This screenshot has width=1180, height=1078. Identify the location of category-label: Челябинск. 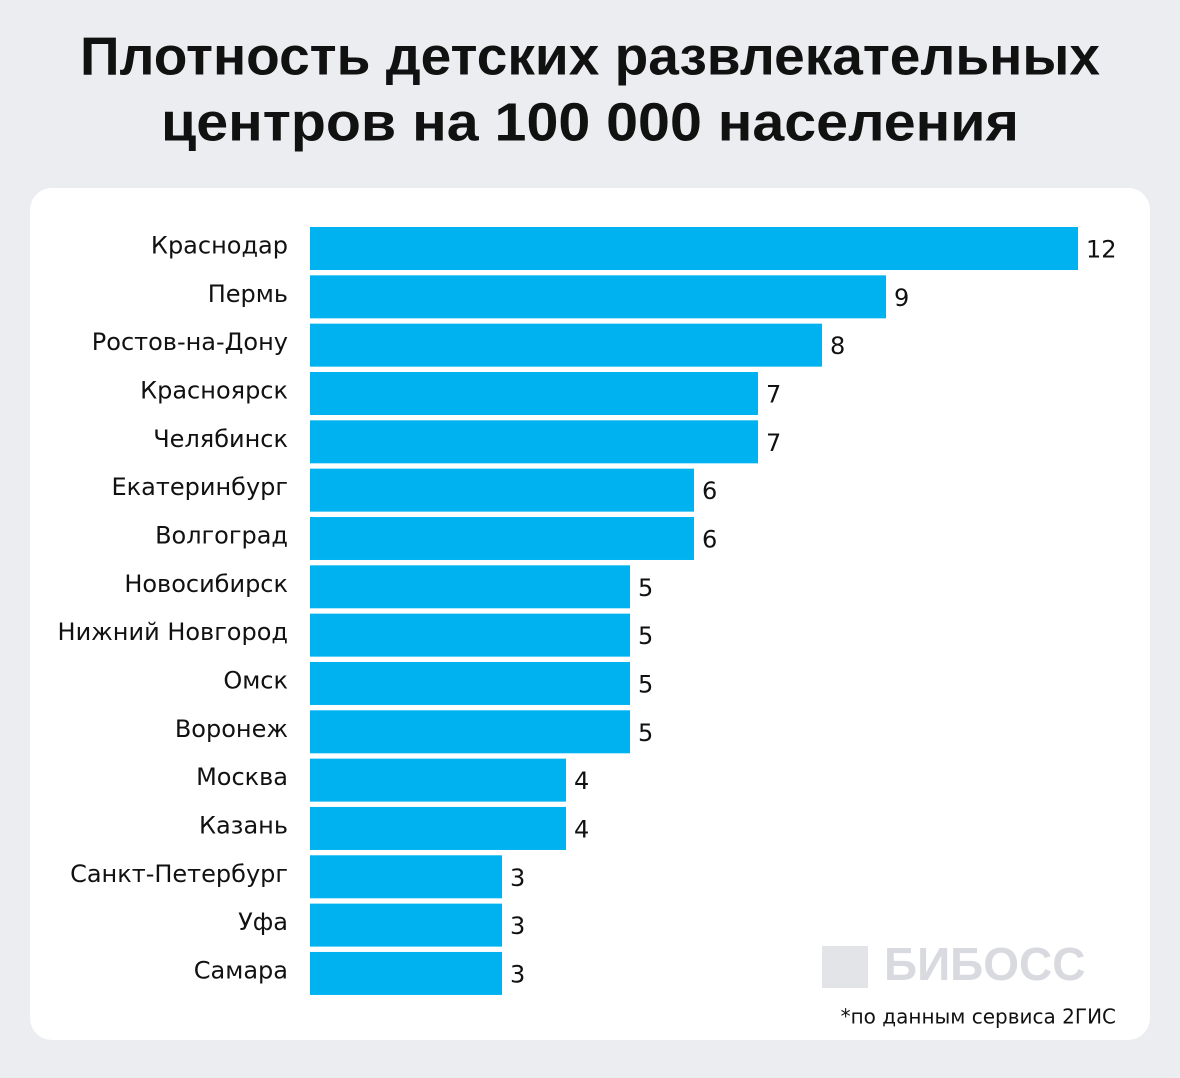
(220, 439).